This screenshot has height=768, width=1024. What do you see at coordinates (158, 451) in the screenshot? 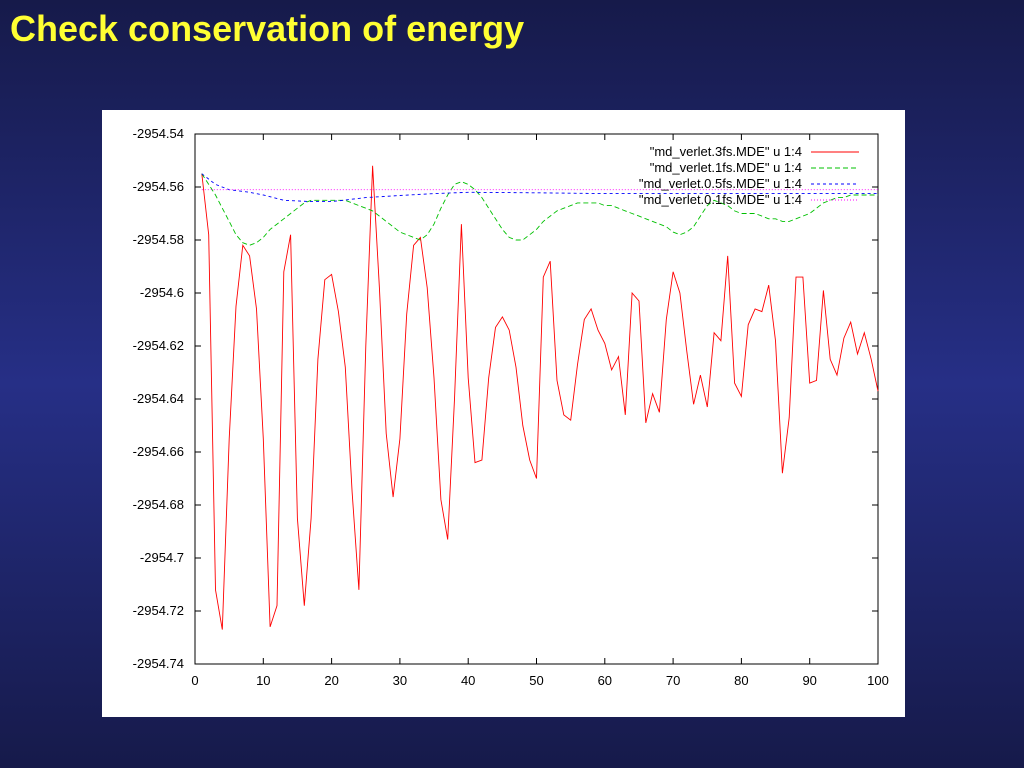
I see `y-tick-label: -2954.66` at bounding box center [158, 451].